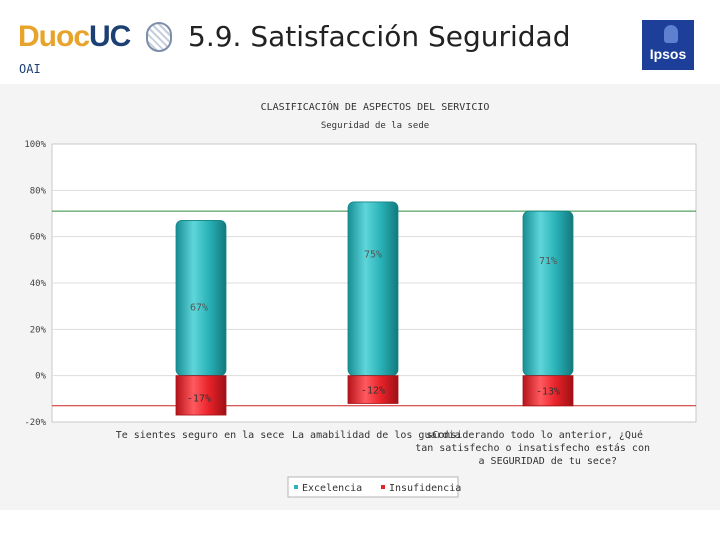 The width and height of the screenshot is (720, 540). Describe the element at coordinates (532, 448) in the screenshot. I see `category-label: tan satisfecho o insatisfecho estás con` at that location.